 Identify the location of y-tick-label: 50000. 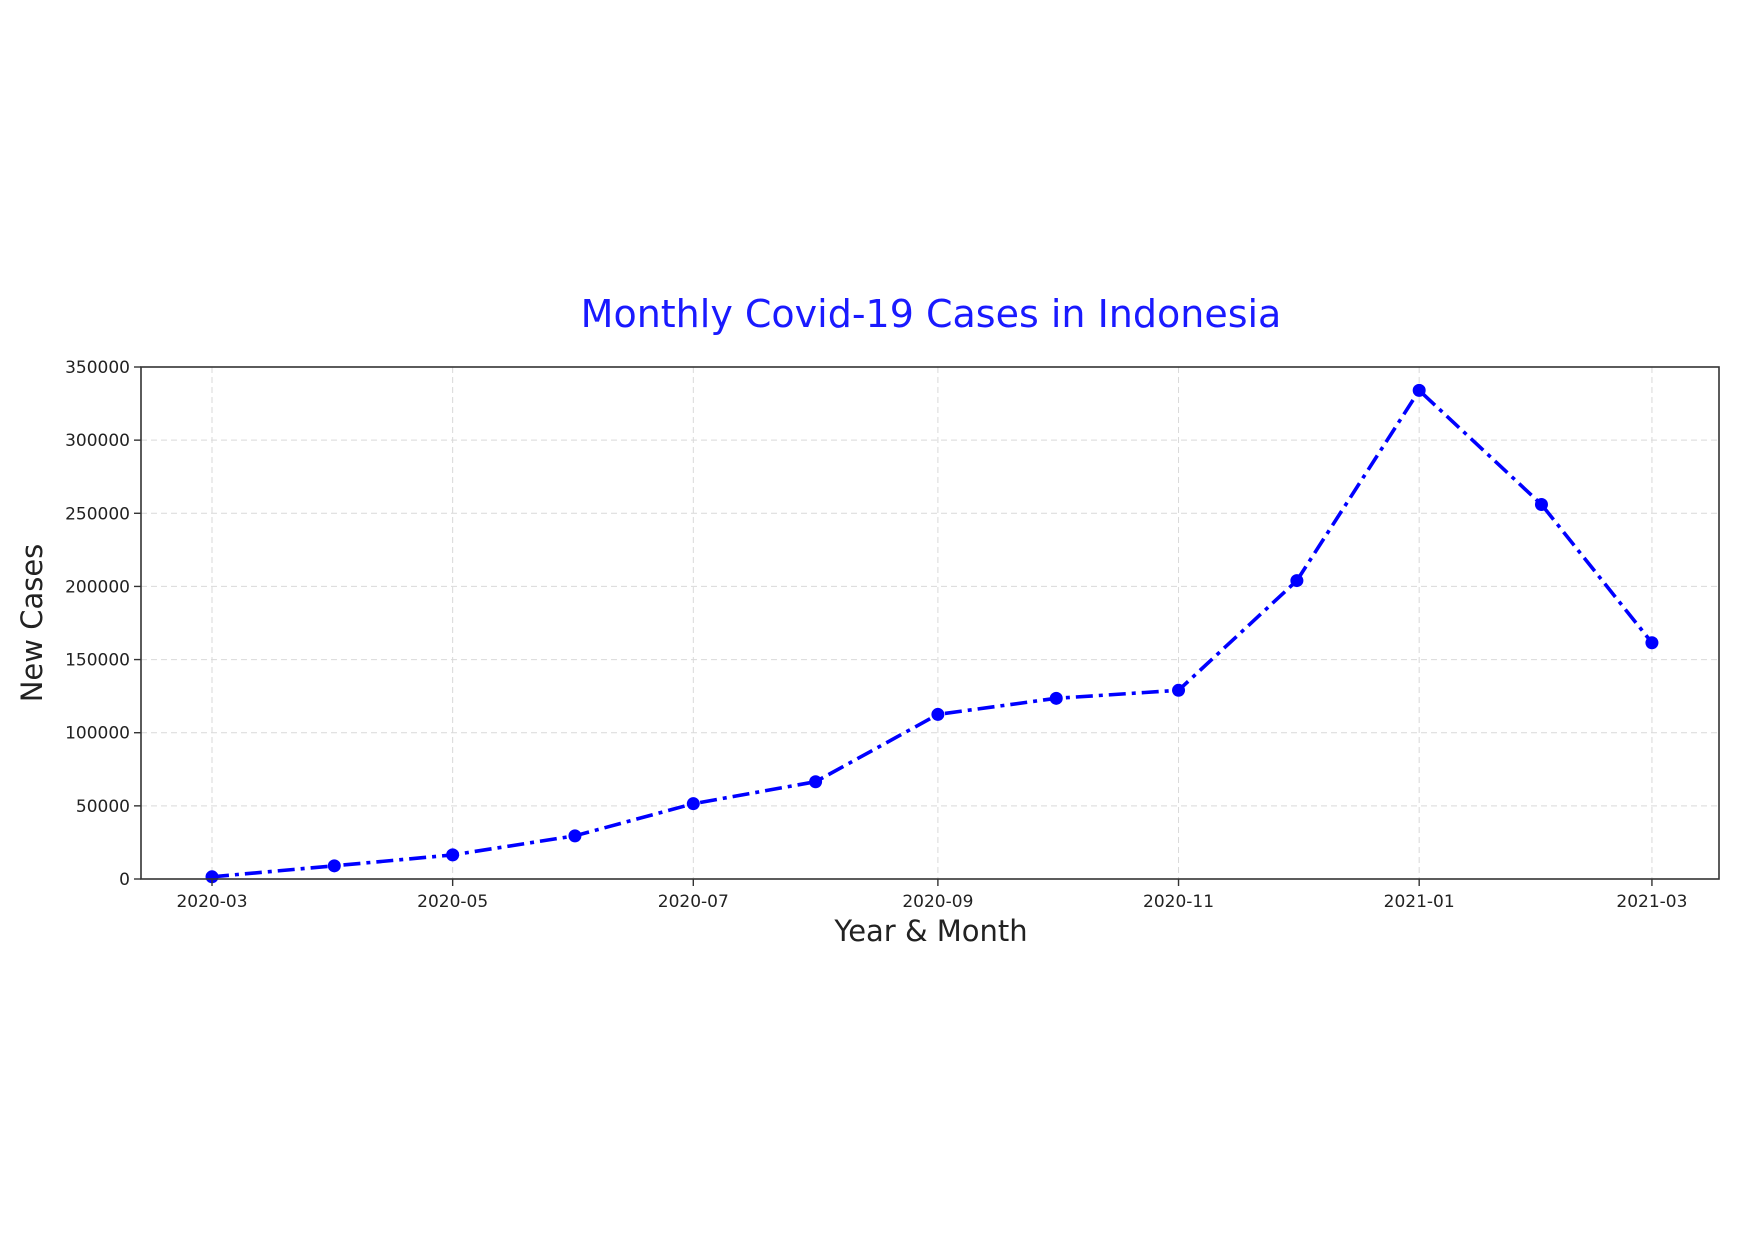
(103, 807).